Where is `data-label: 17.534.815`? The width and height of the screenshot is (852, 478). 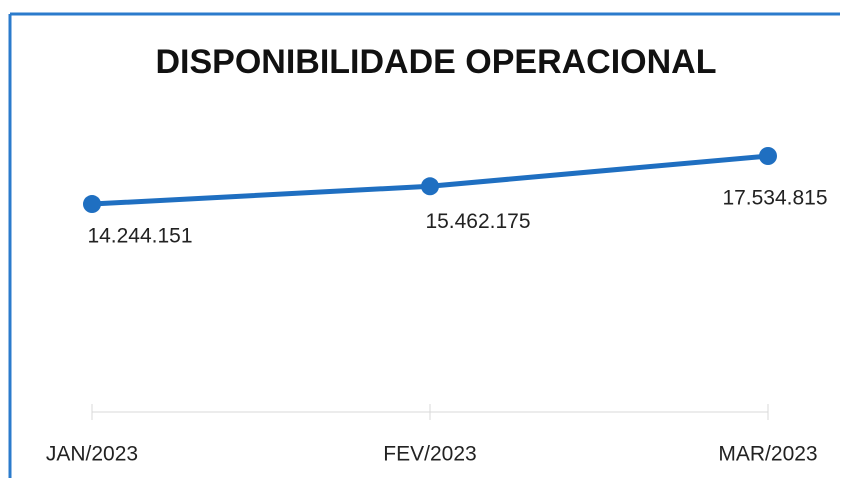 data-label: 17.534.815 is located at coordinates (774, 198).